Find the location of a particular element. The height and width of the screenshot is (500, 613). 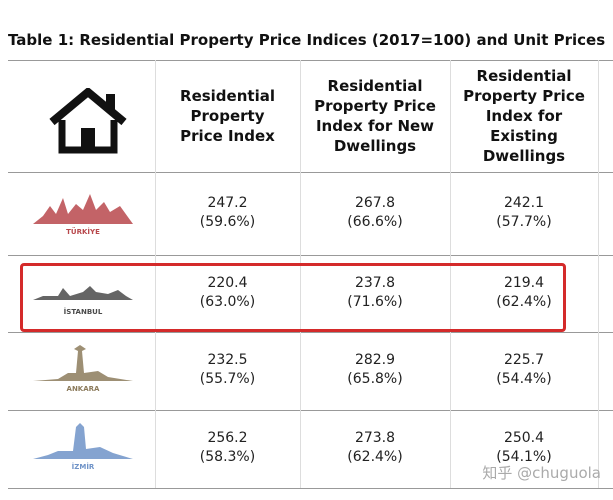

index-value: 250.4 is located at coordinates (524, 438).